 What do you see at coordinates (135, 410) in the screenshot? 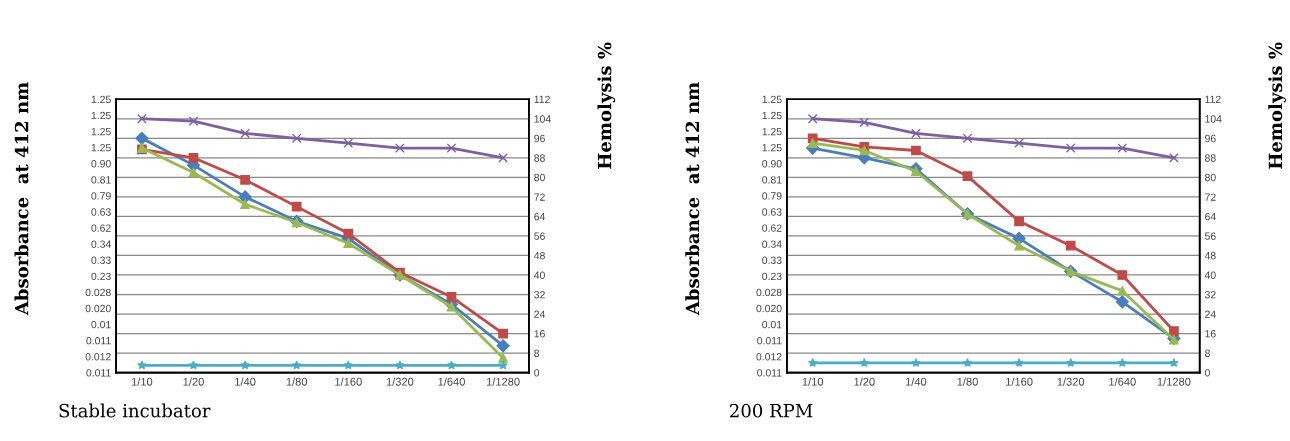
I see `text: Stable incubator` at bounding box center [135, 410].